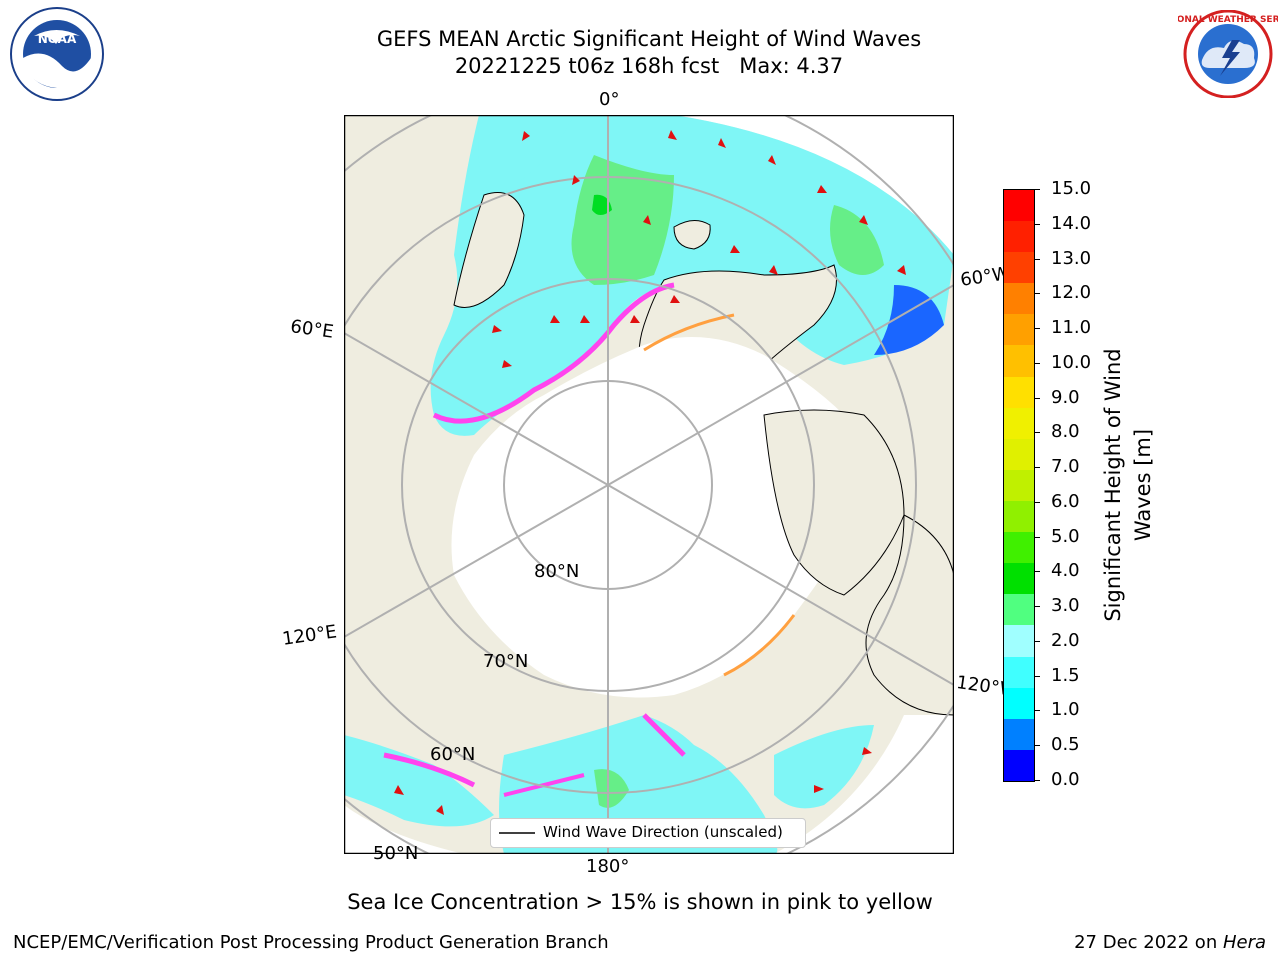 The image size is (1280, 960). I want to click on gulf-of-alaska-waves, so click(824, 767).